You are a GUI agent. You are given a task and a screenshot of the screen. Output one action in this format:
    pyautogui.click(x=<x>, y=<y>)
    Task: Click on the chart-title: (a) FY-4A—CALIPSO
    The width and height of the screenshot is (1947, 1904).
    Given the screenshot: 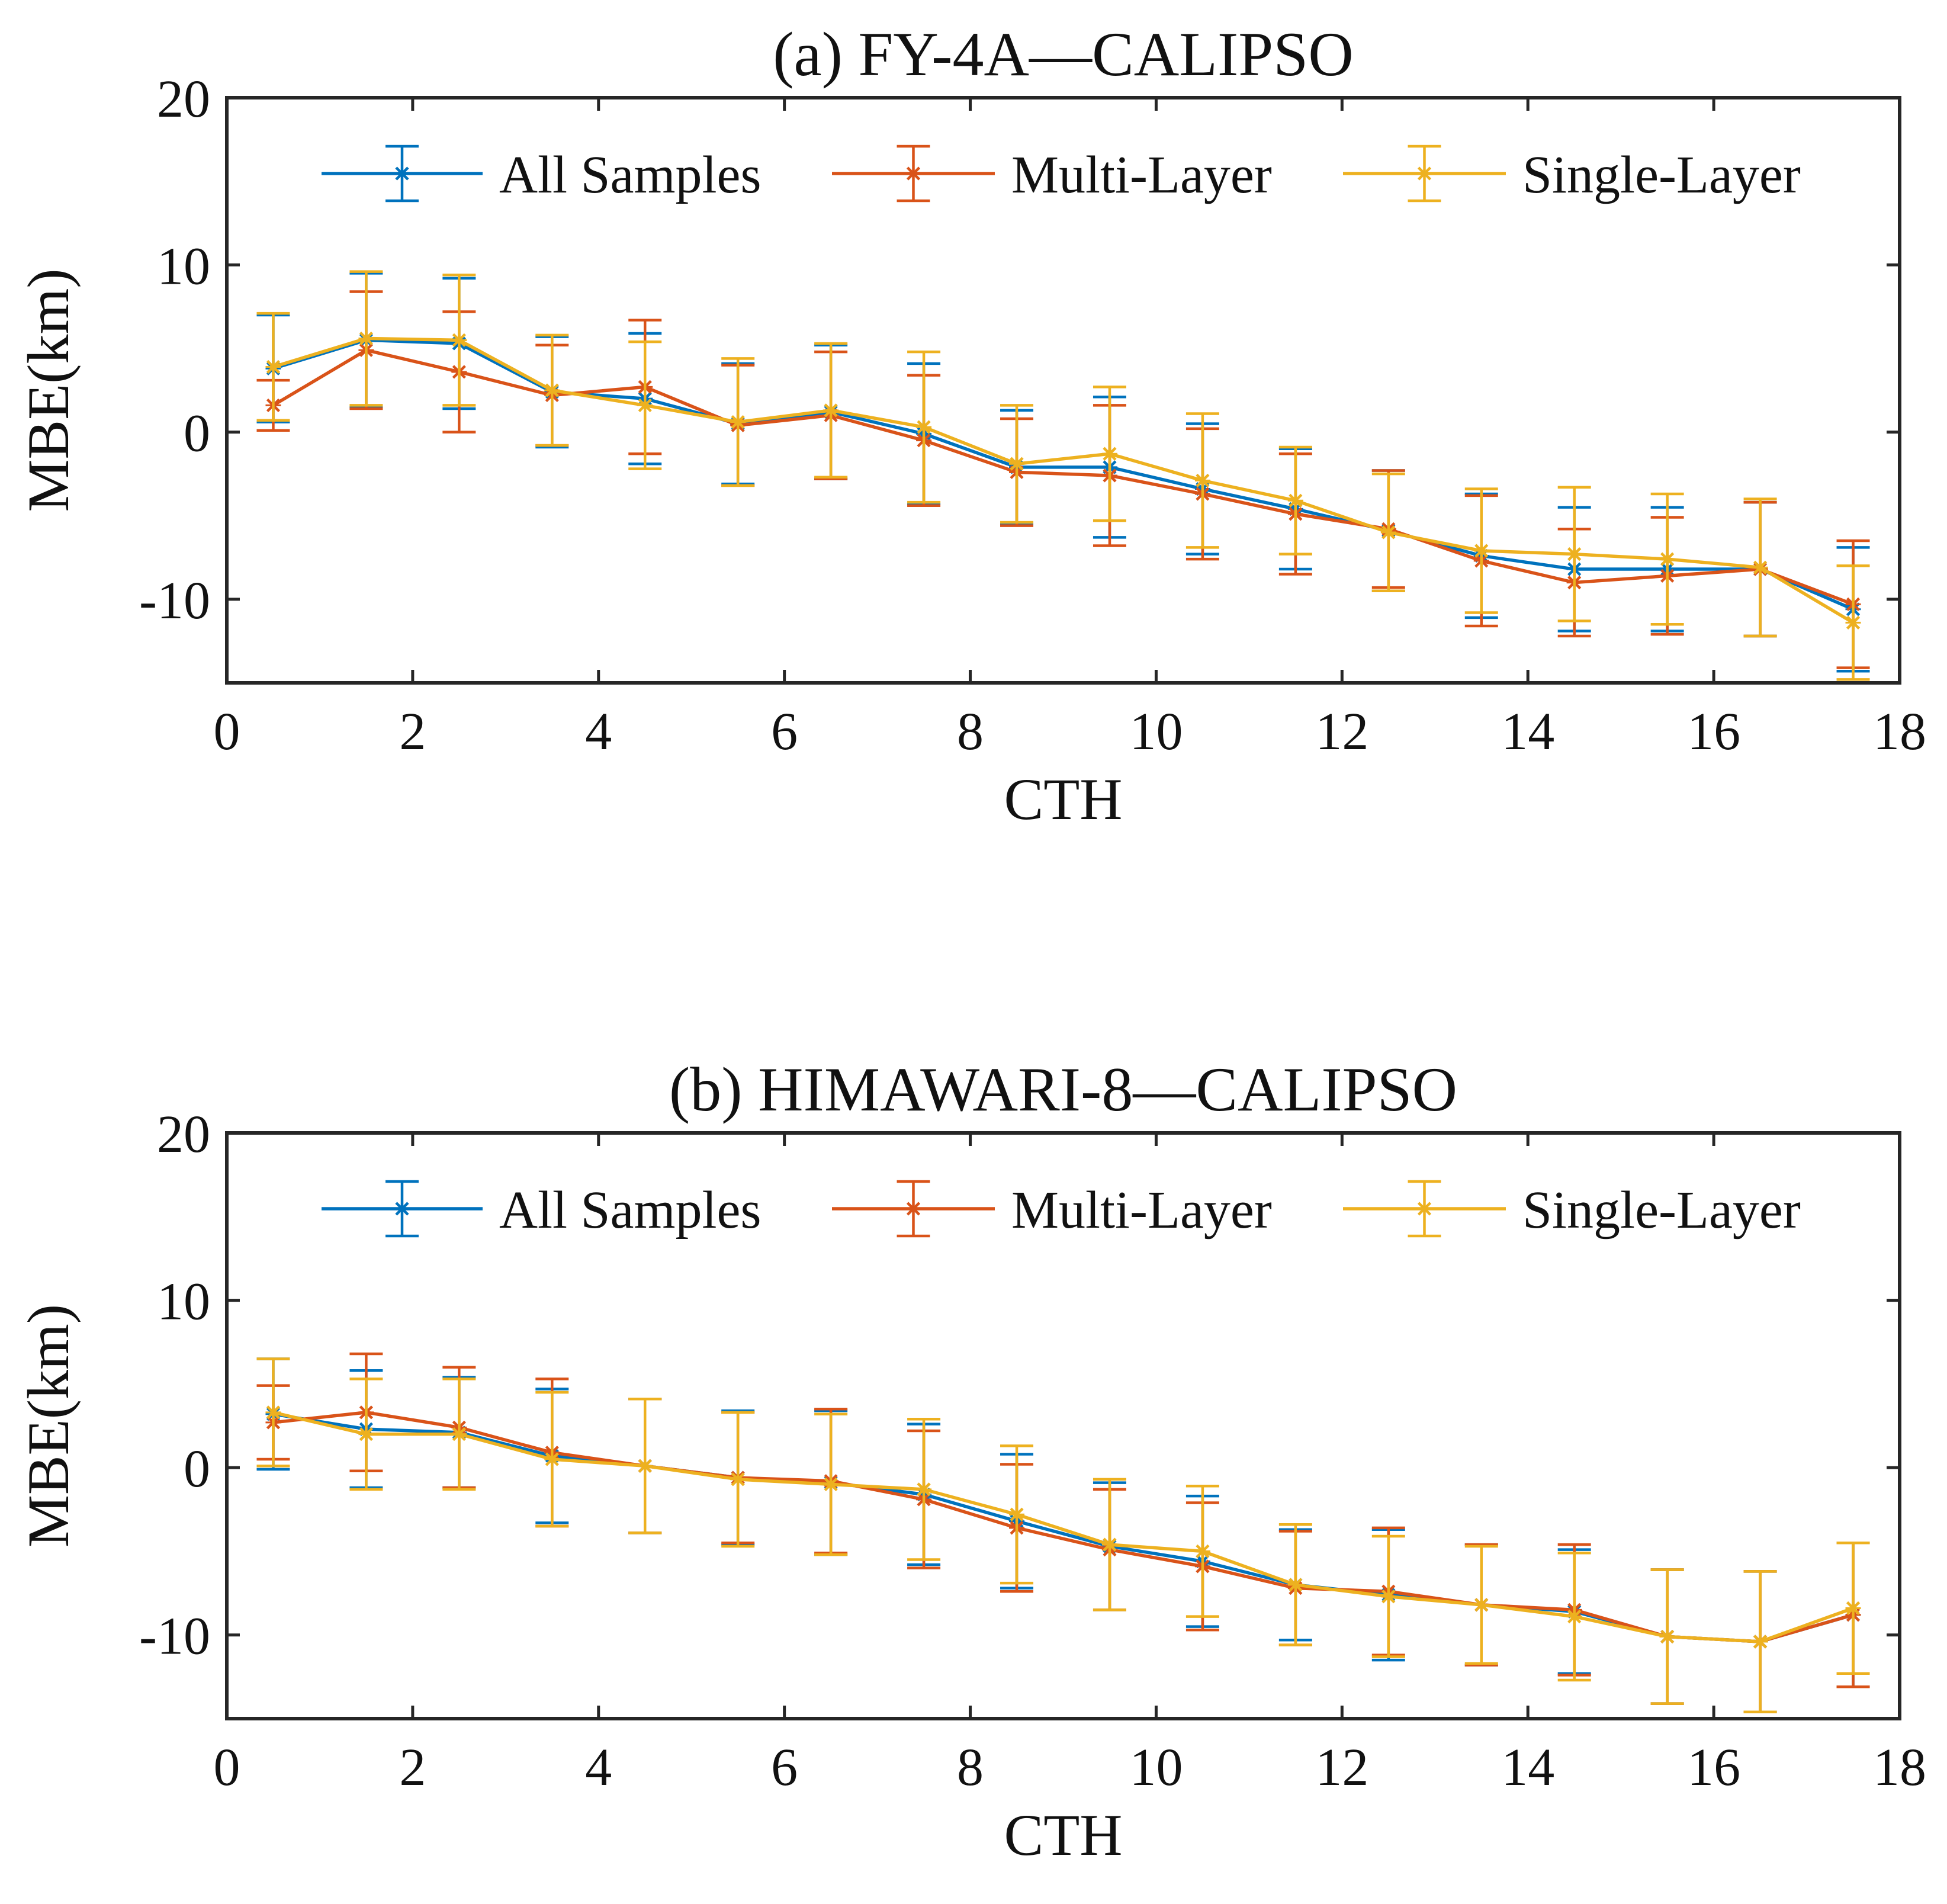 What is the action you would take?
    pyautogui.click(x=1063, y=54)
    